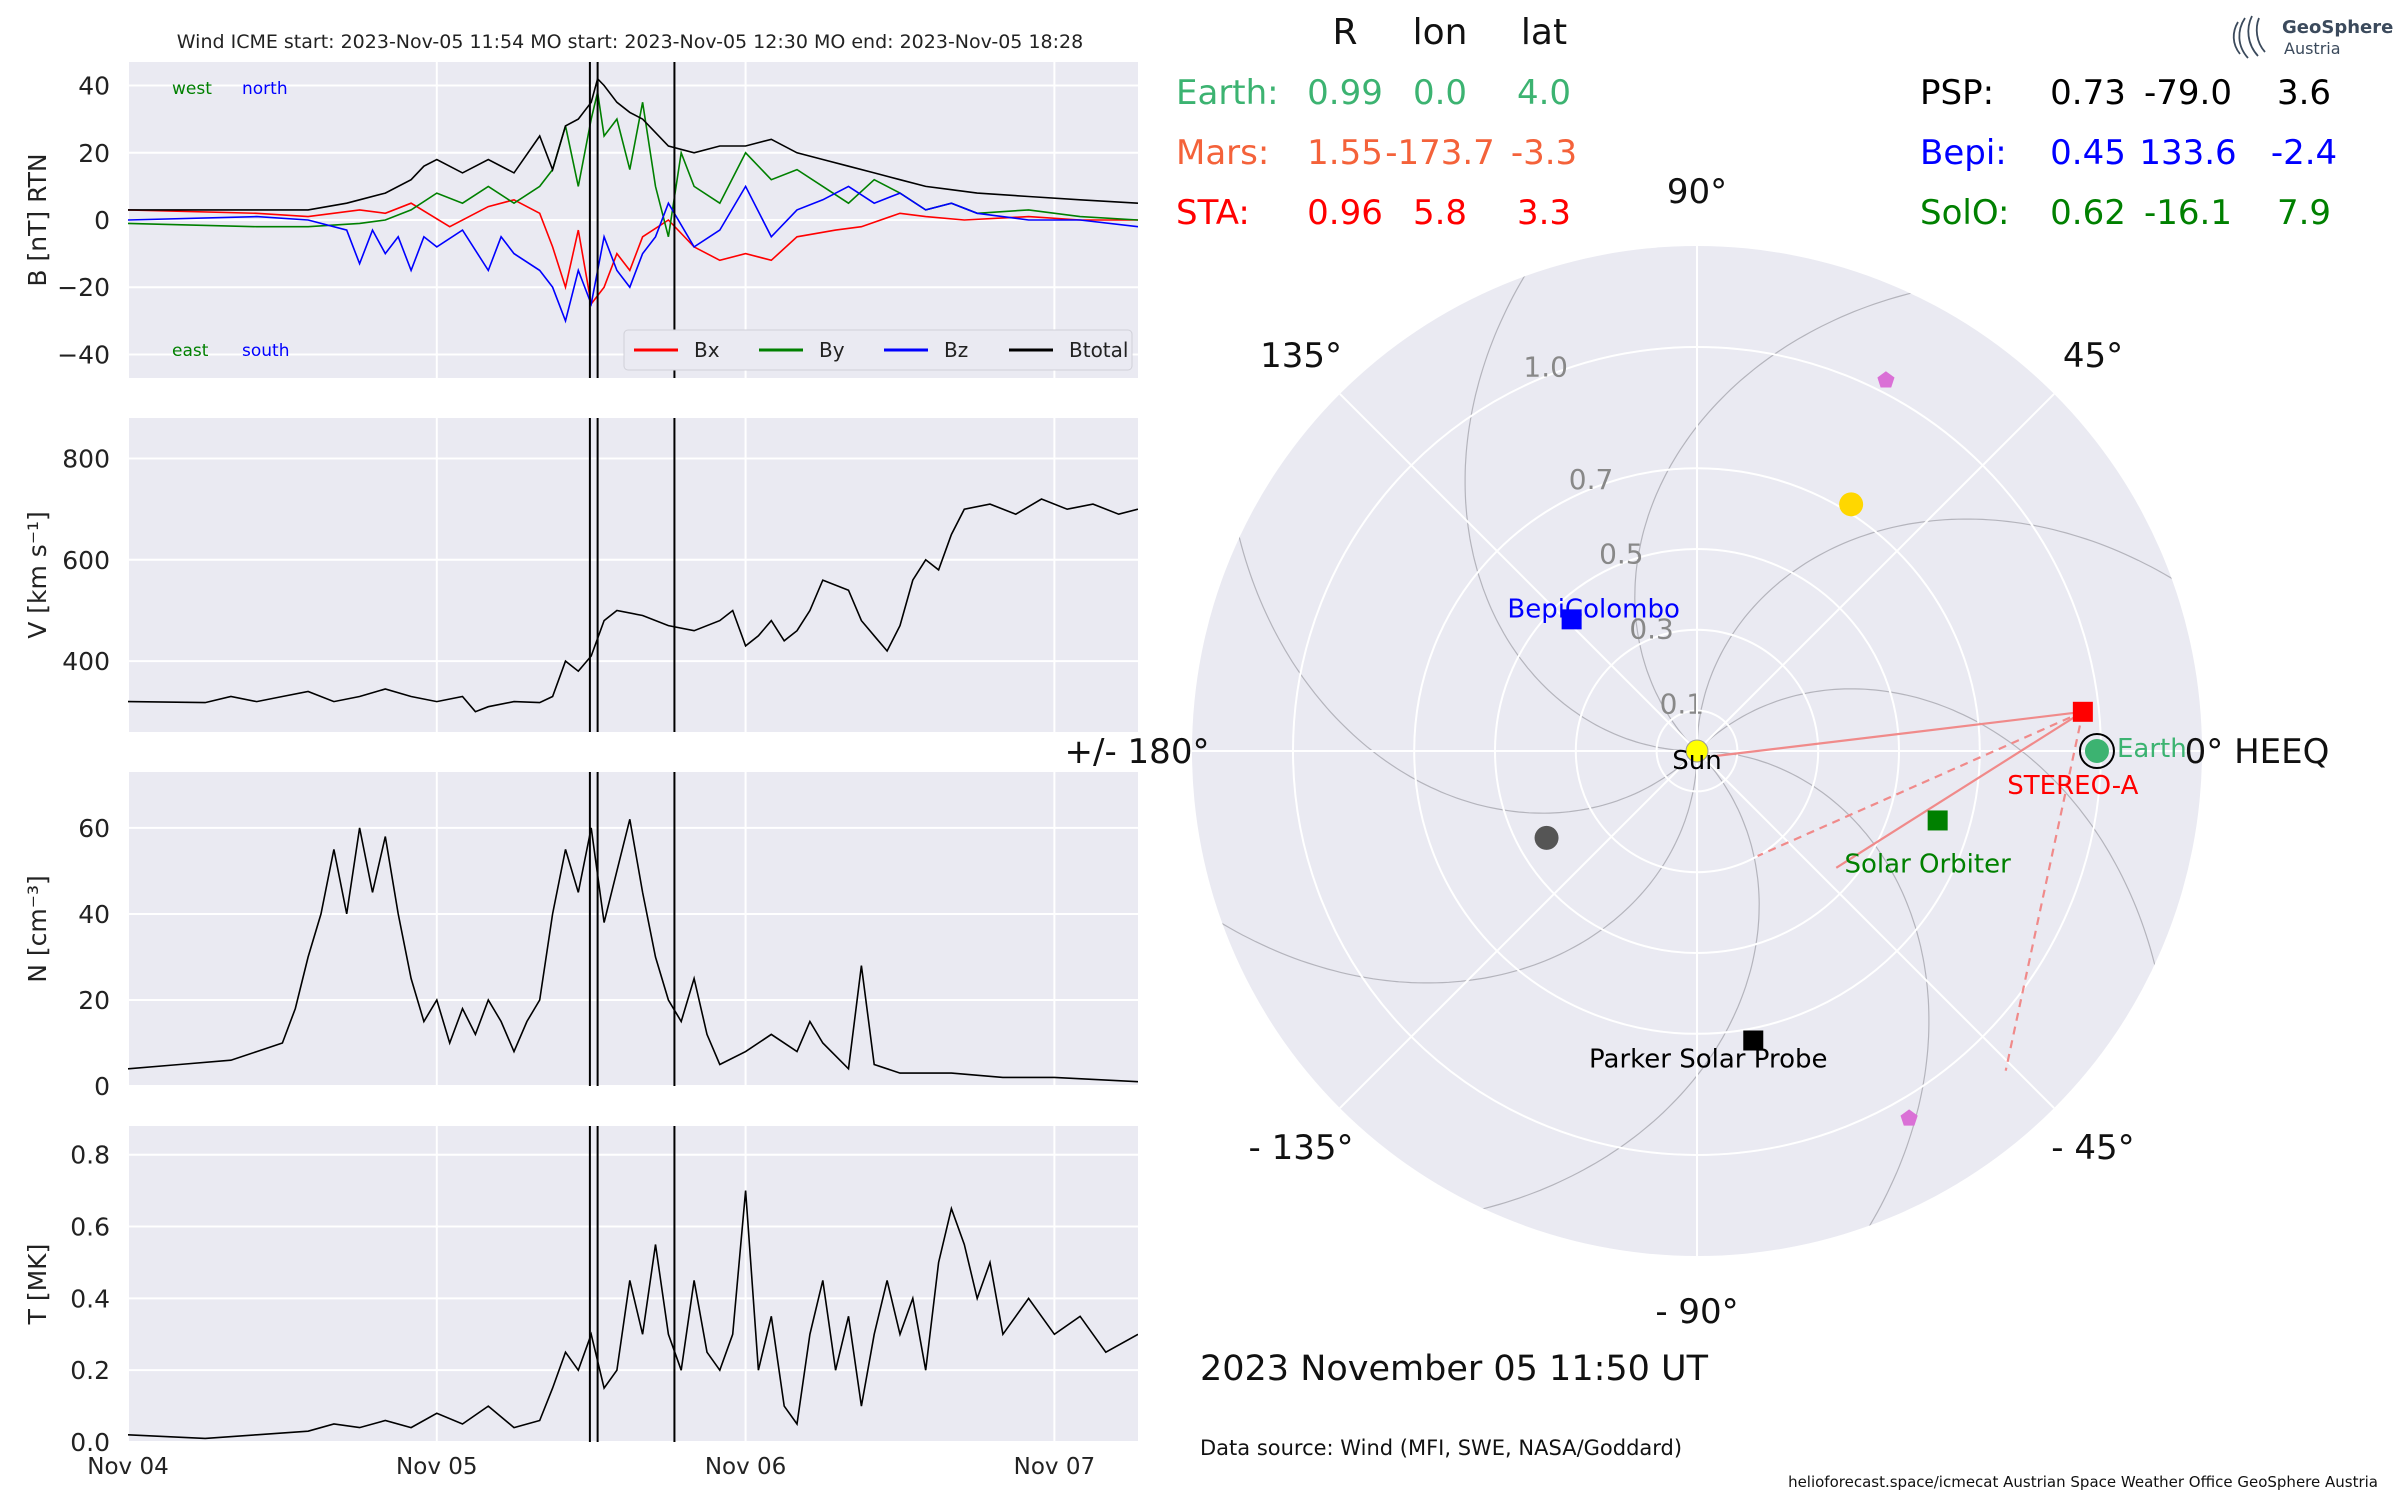 The image size is (2400, 1500). I want to click on legend: Bx By Bz Btotal, so click(878, 350).